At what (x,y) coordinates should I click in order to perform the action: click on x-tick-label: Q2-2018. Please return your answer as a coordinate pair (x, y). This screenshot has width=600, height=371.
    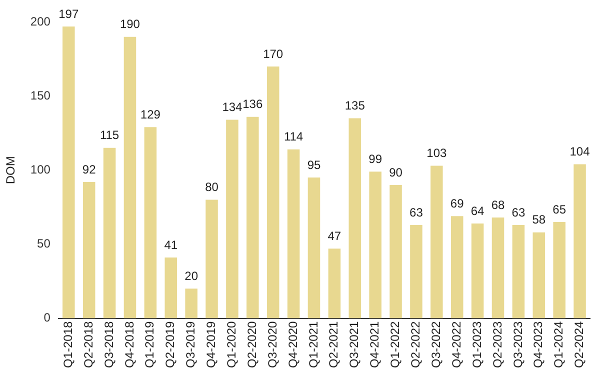
    Looking at the image, I should click on (88, 344).